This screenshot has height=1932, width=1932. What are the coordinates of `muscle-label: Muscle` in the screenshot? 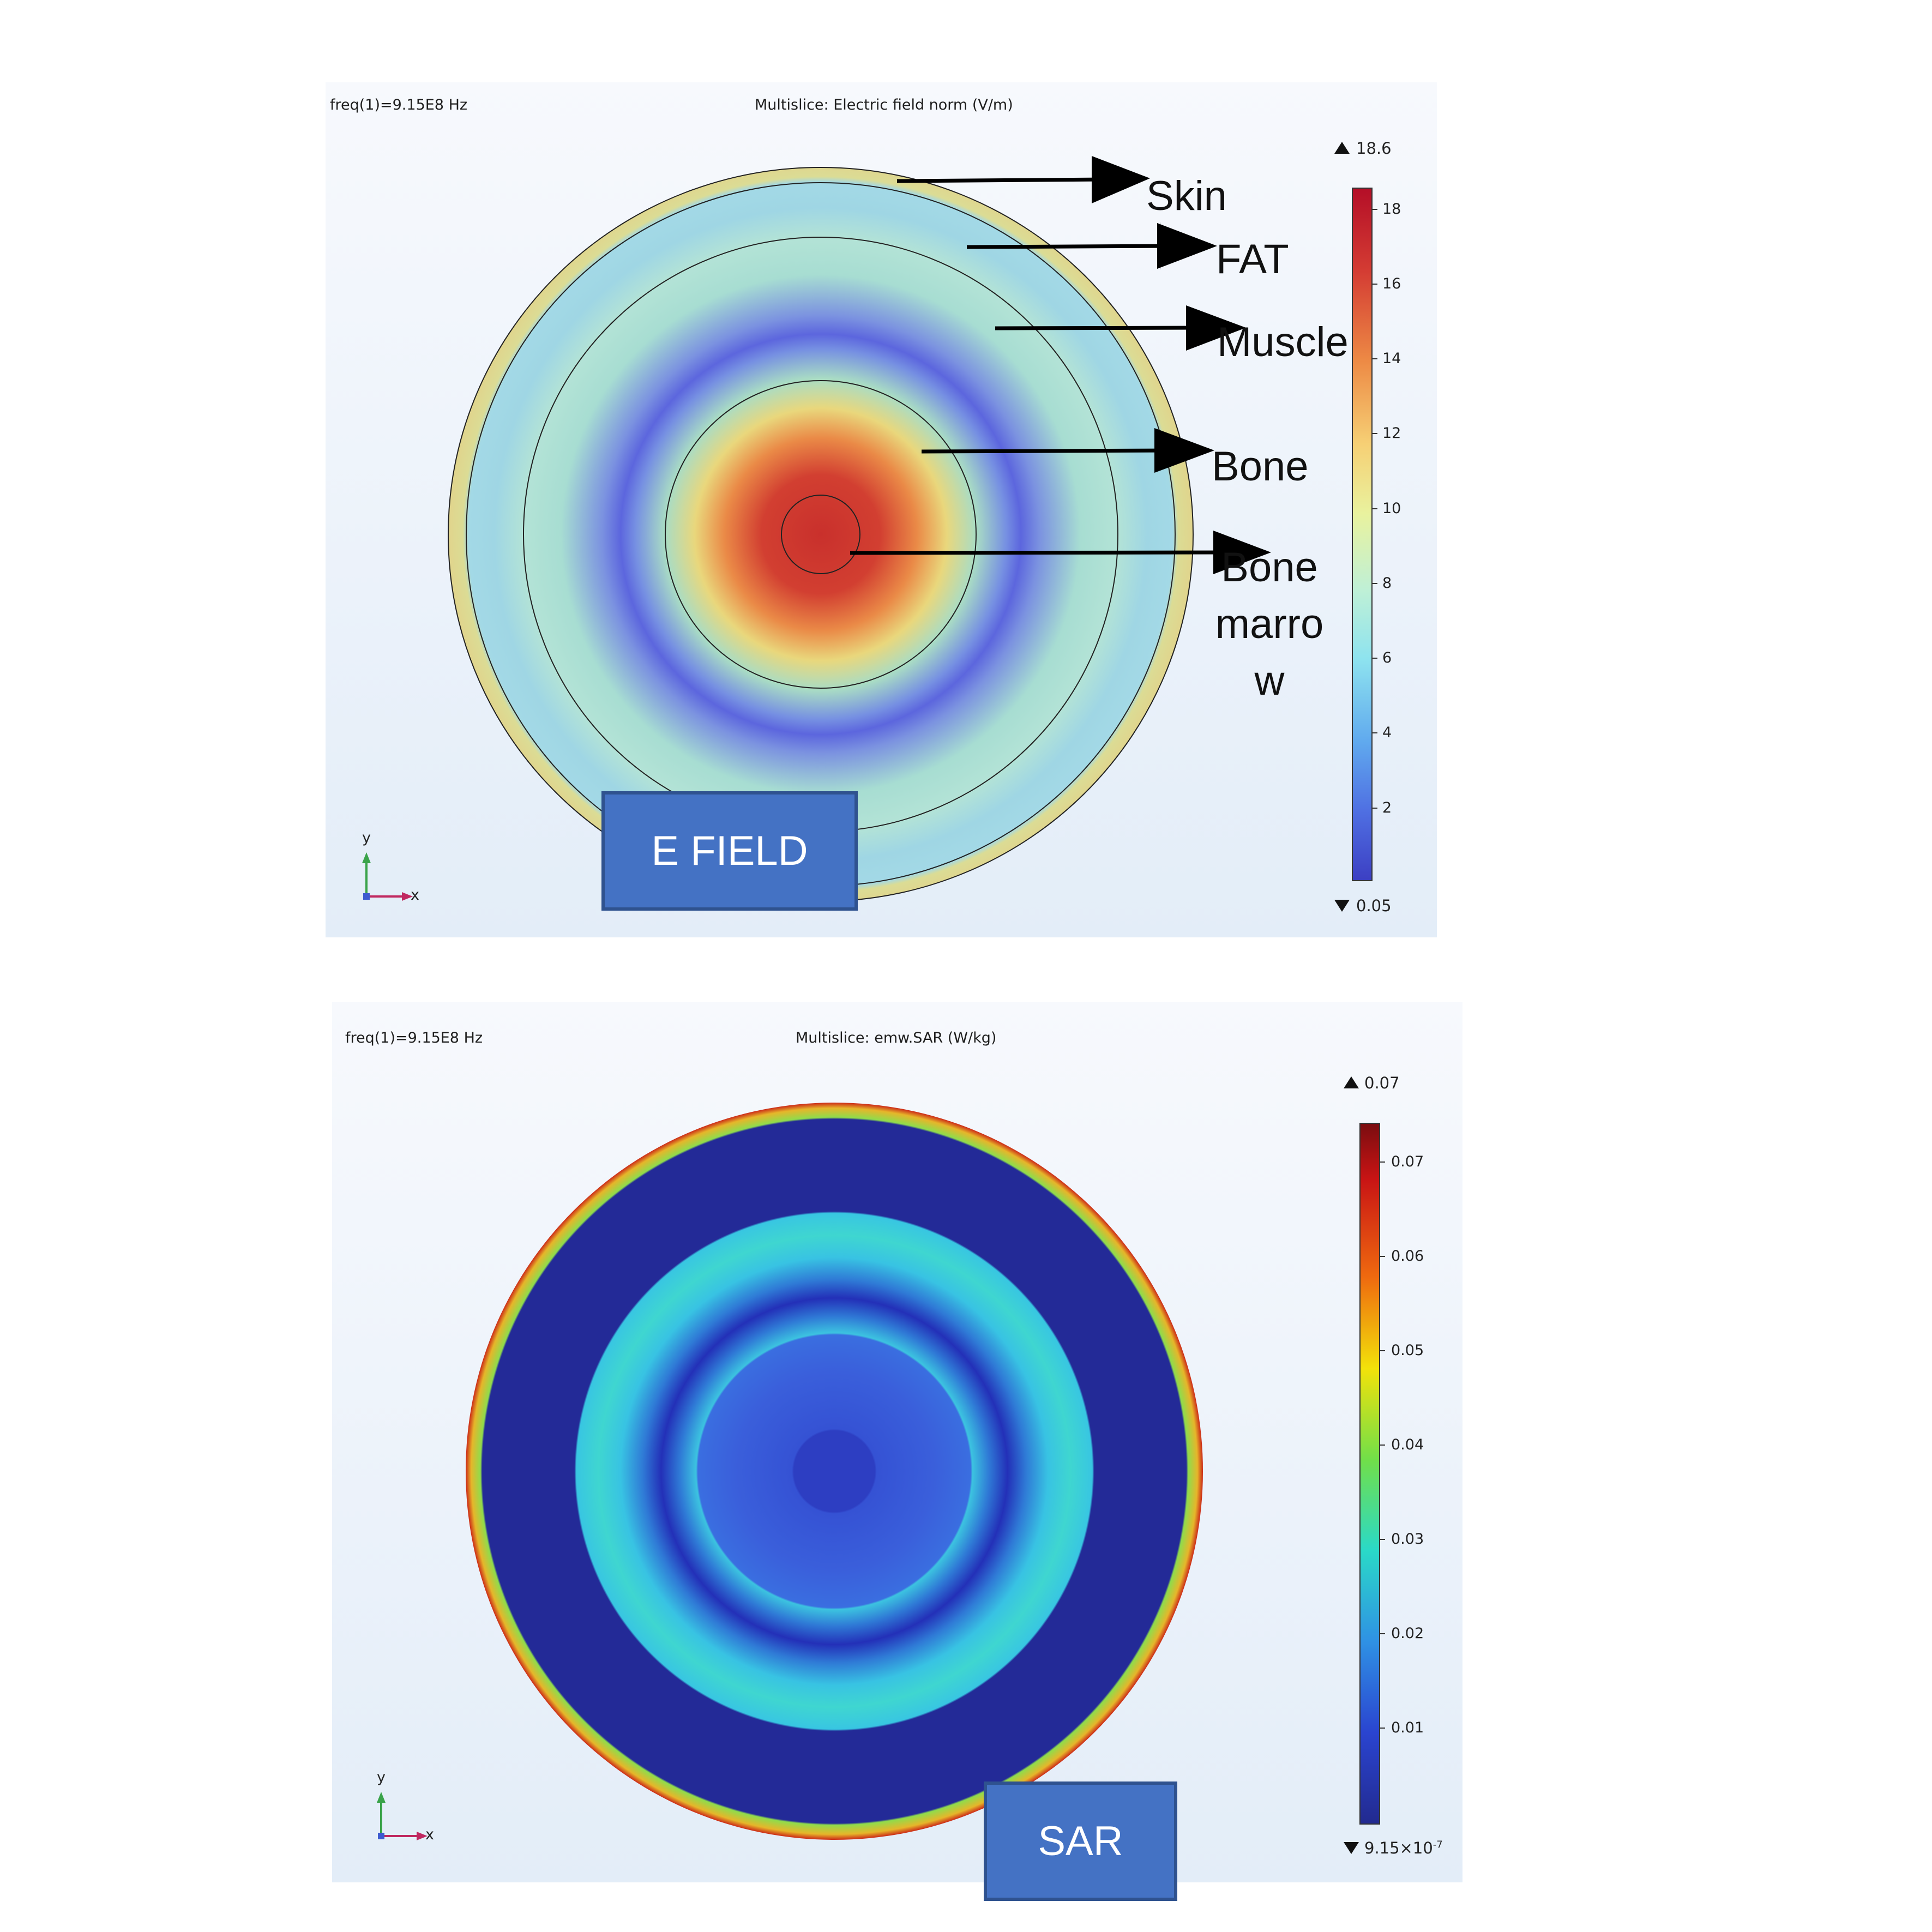 It's located at (1283, 342).